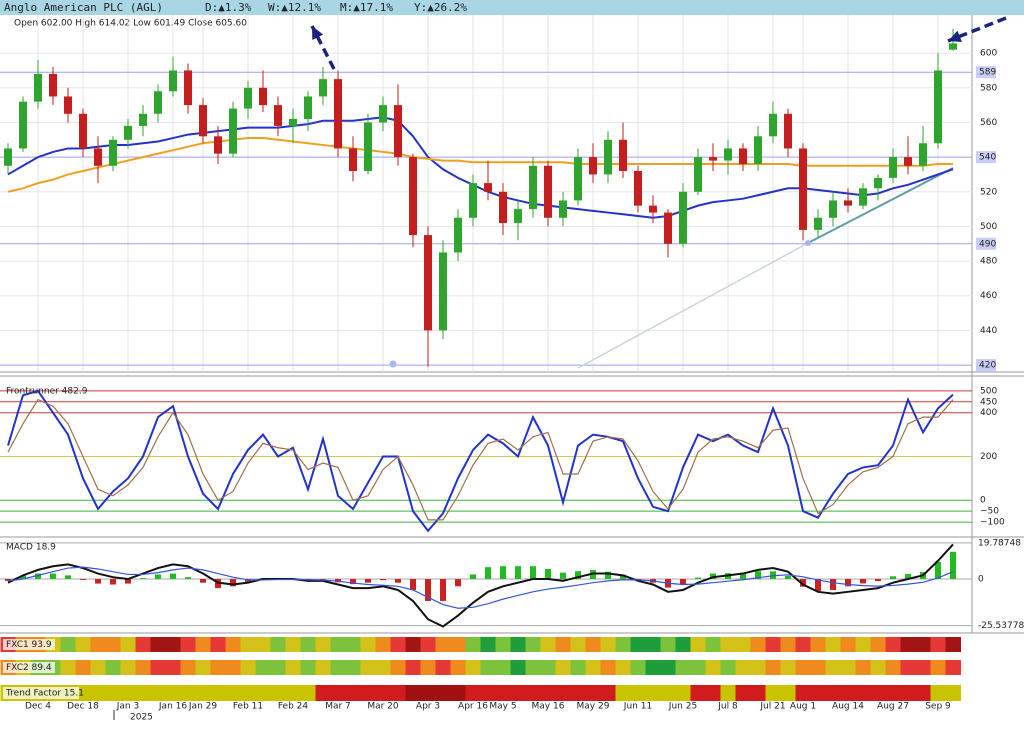 The height and width of the screenshot is (735, 1024). I want to click on level-label: 540, so click(987, 158).